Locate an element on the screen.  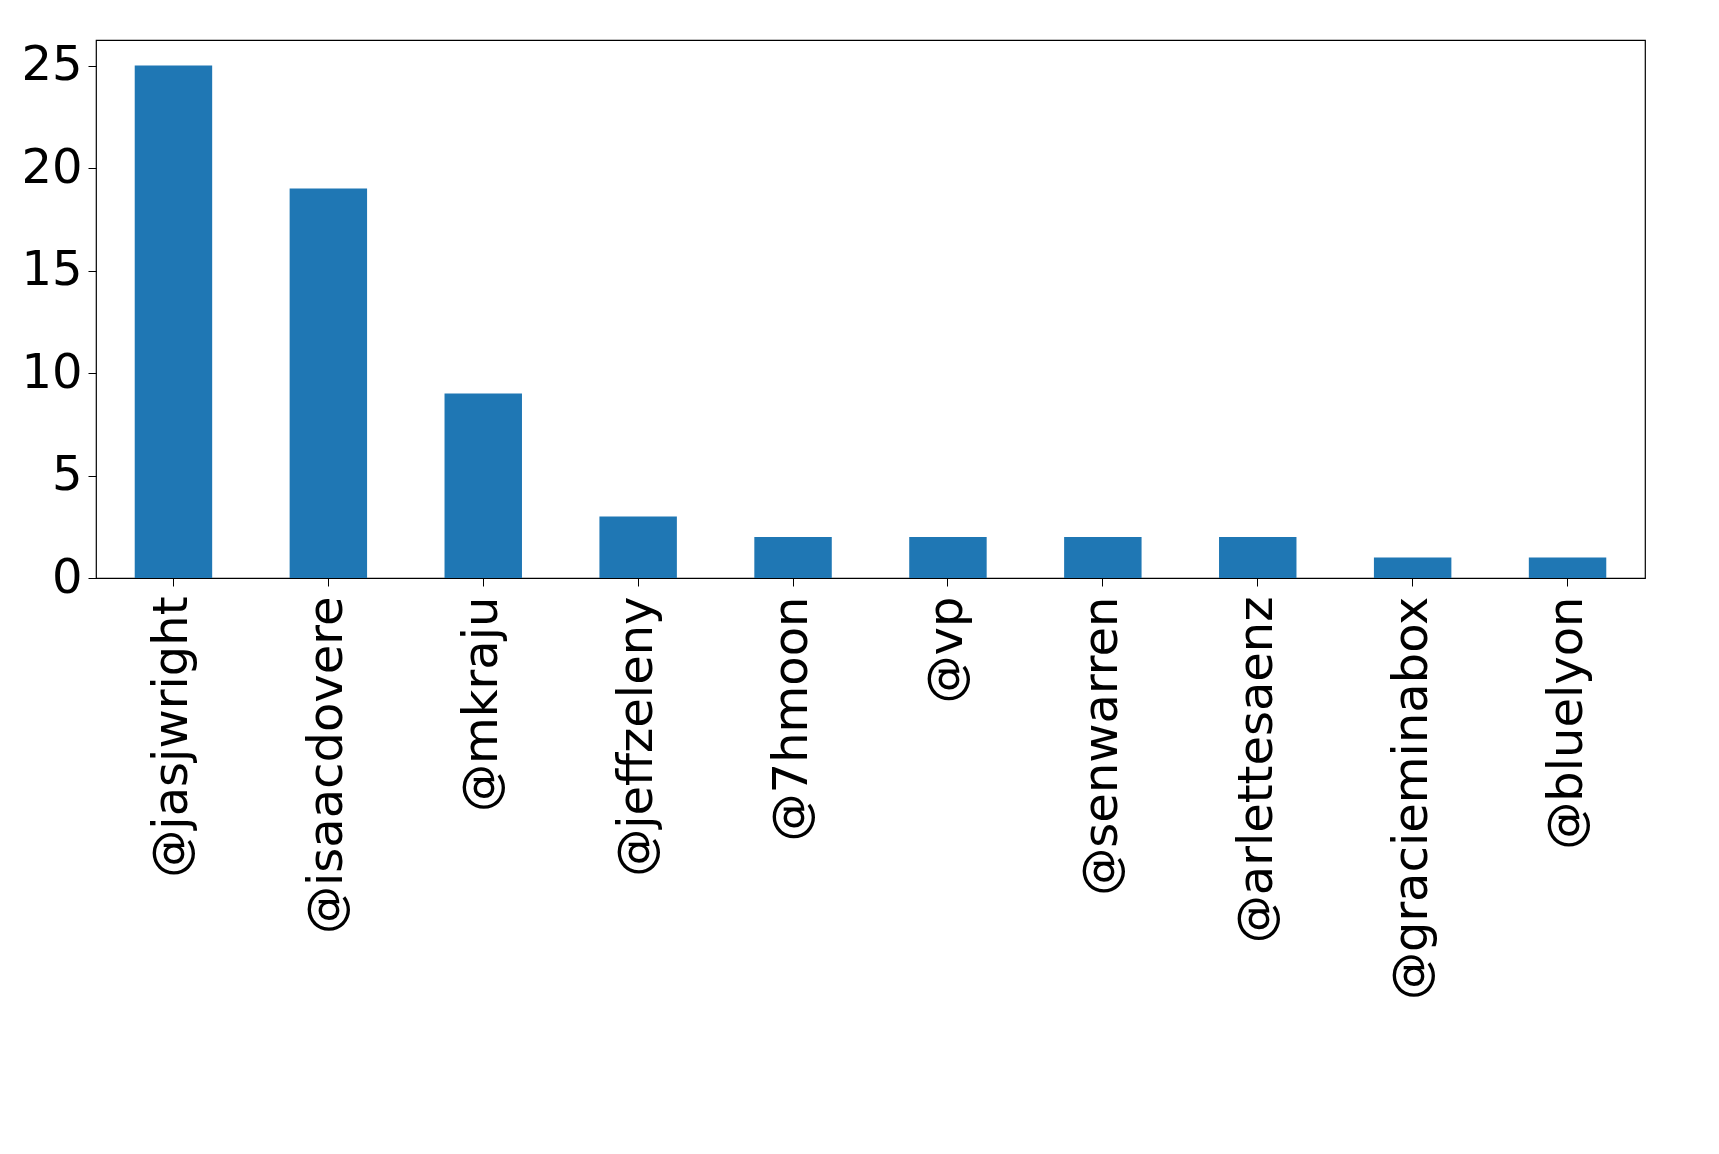
y-tick-label: 10 is located at coordinates (52, 370).